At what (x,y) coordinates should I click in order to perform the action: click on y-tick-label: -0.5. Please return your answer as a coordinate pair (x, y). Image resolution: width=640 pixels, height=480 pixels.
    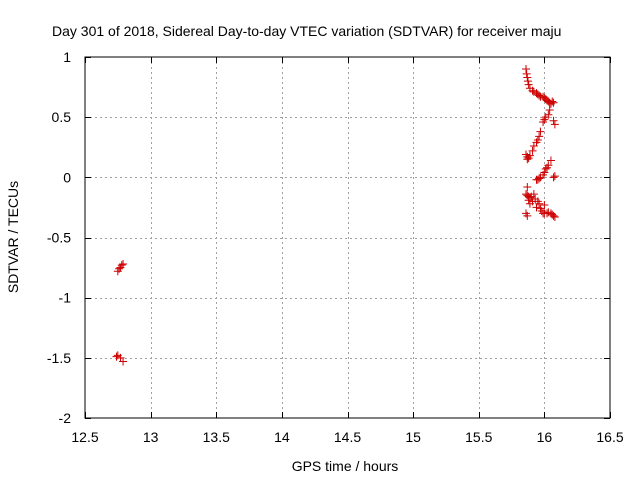
    Looking at the image, I should click on (59, 238).